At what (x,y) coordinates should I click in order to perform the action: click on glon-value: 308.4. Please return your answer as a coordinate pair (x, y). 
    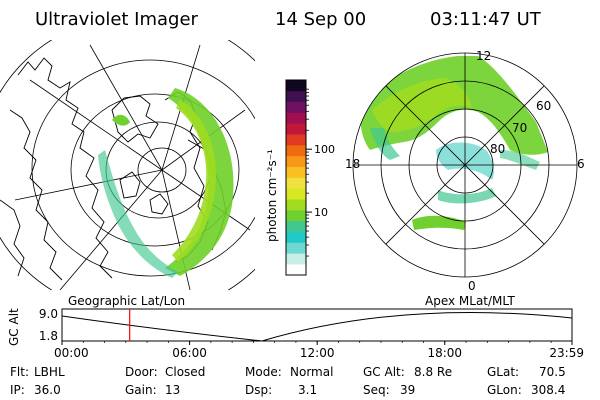
    Looking at the image, I should click on (548, 390).